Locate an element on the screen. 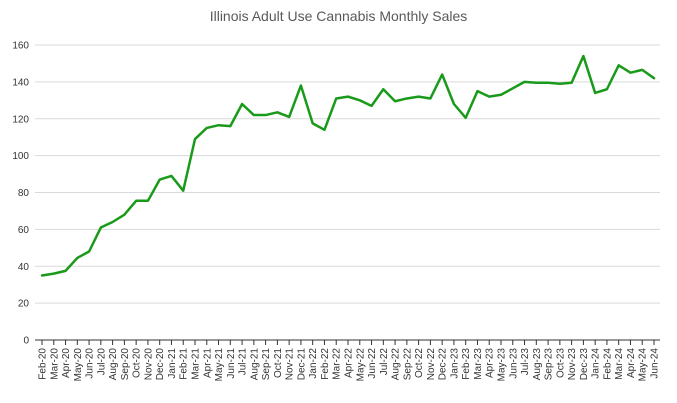 Image resolution: width=677 pixels, height=403 pixels. x-tick-label: Dec-22 is located at coordinates (443, 364).